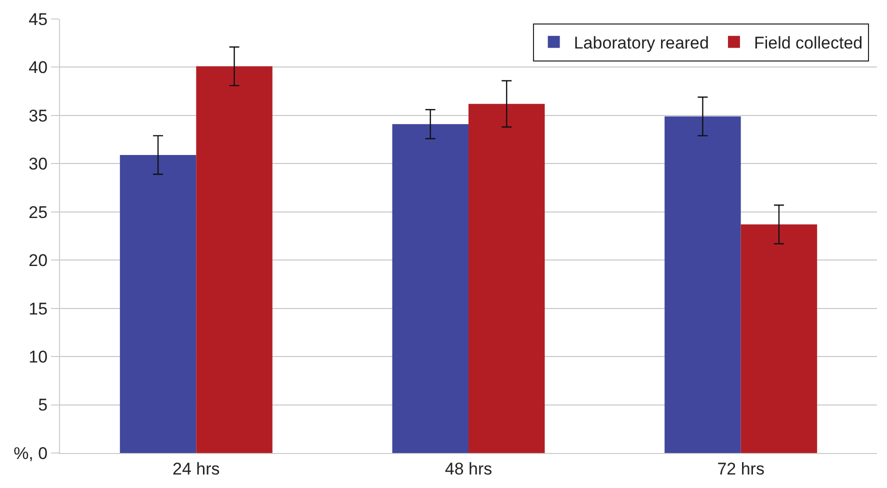 The width and height of the screenshot is (887, 488). What do you see at coordinates (31, 453) in the screenshot?
I see `y-tick-label: %, 0` at bounding box center [31, 453].